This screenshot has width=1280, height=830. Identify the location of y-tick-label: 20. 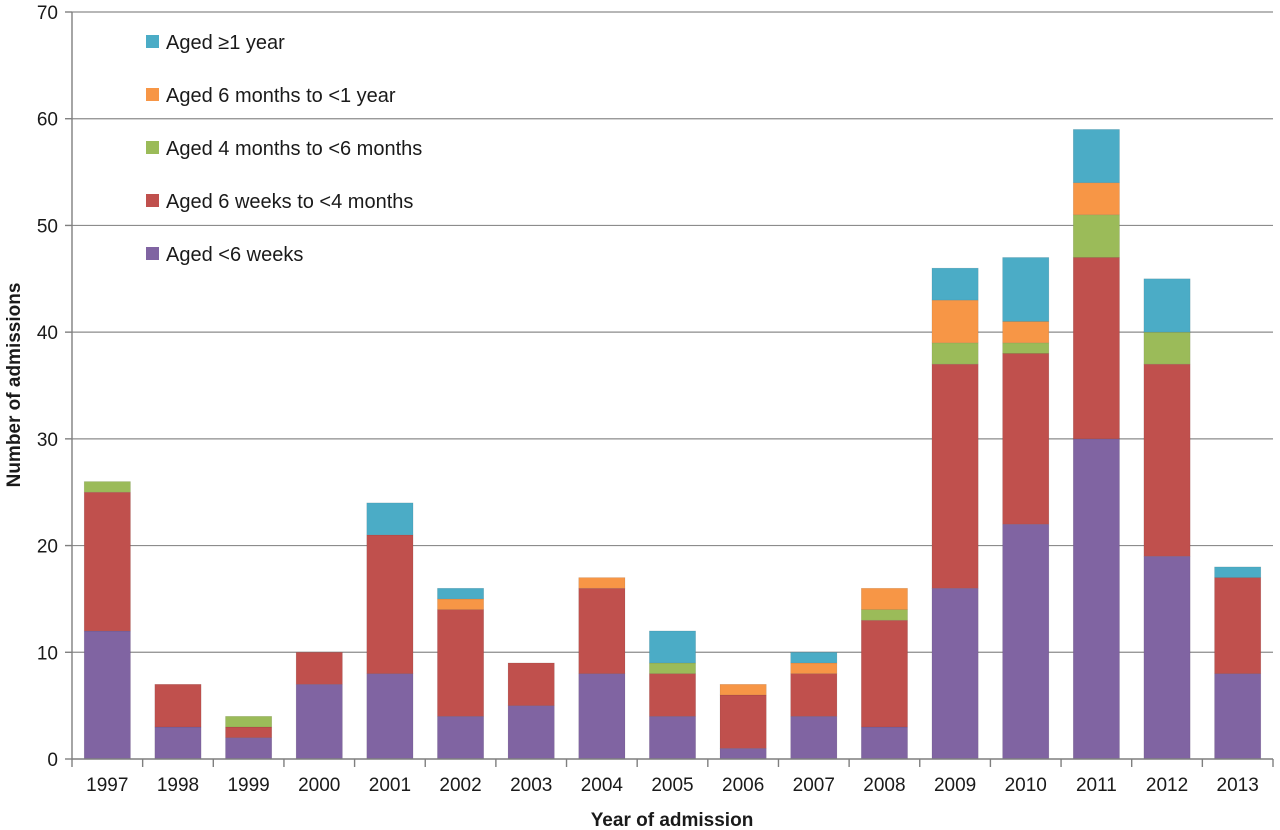
(47, 547).